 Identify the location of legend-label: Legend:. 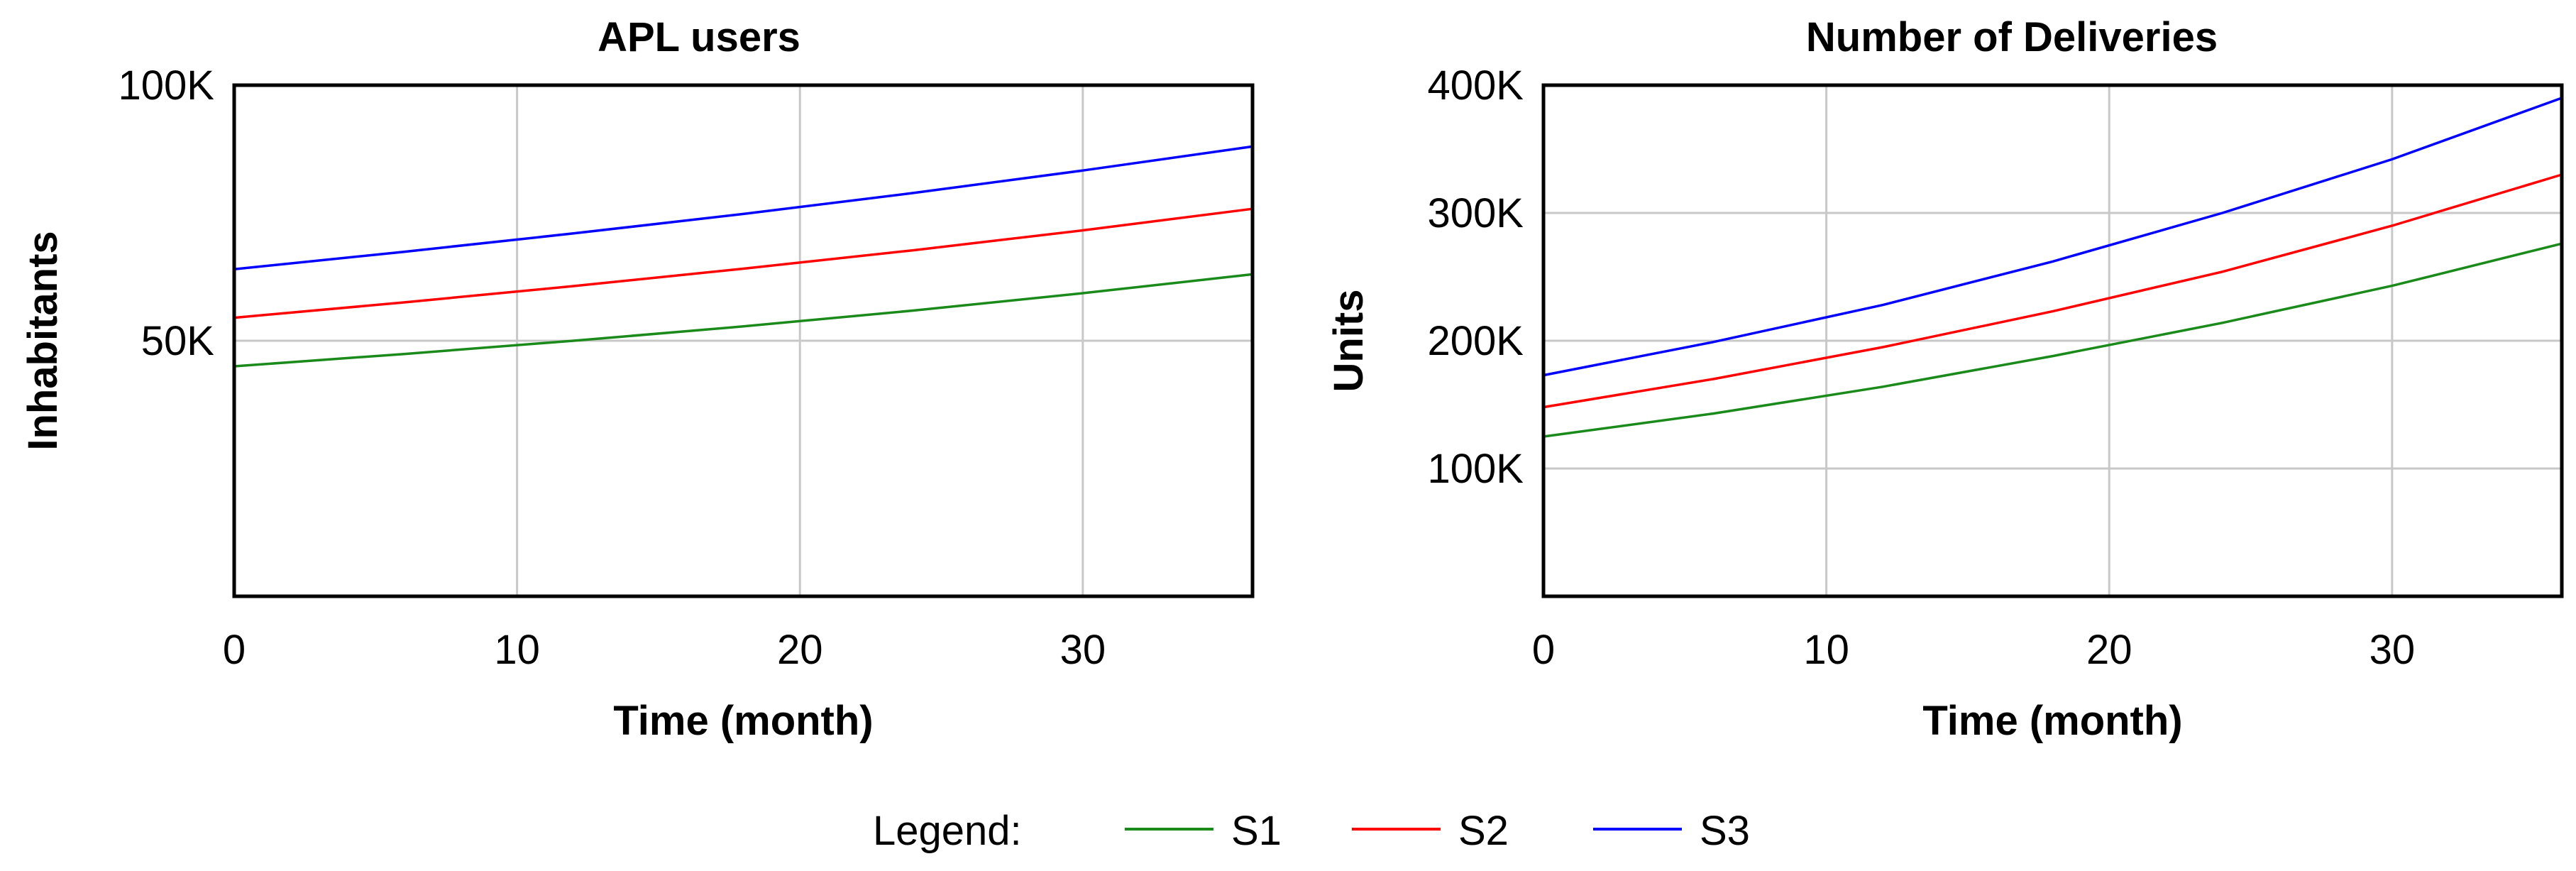
(947, 831).